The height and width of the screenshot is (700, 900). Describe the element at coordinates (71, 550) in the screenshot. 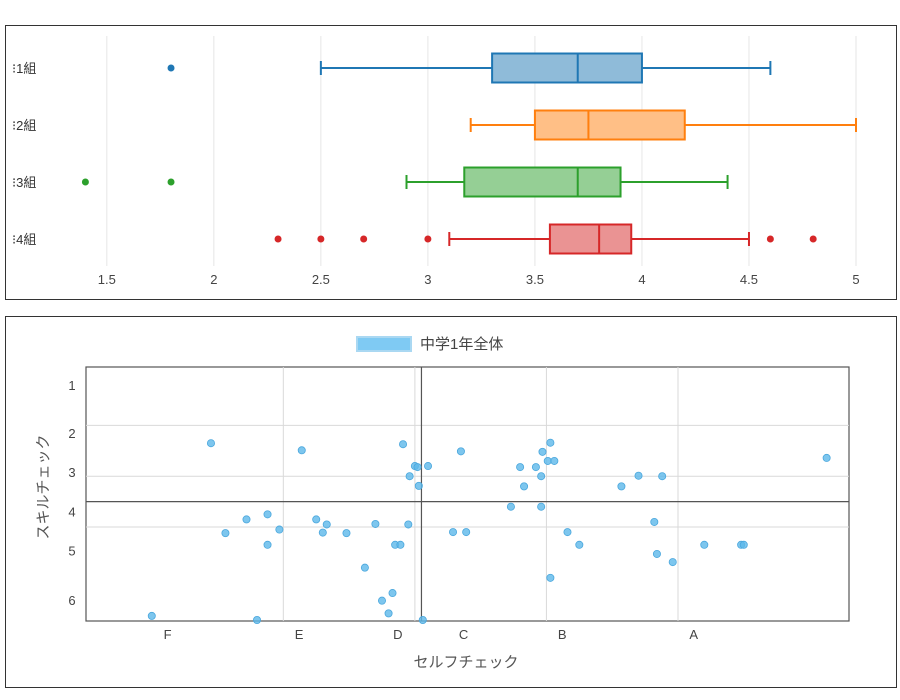

I see `y-category-label: 5` at that location.